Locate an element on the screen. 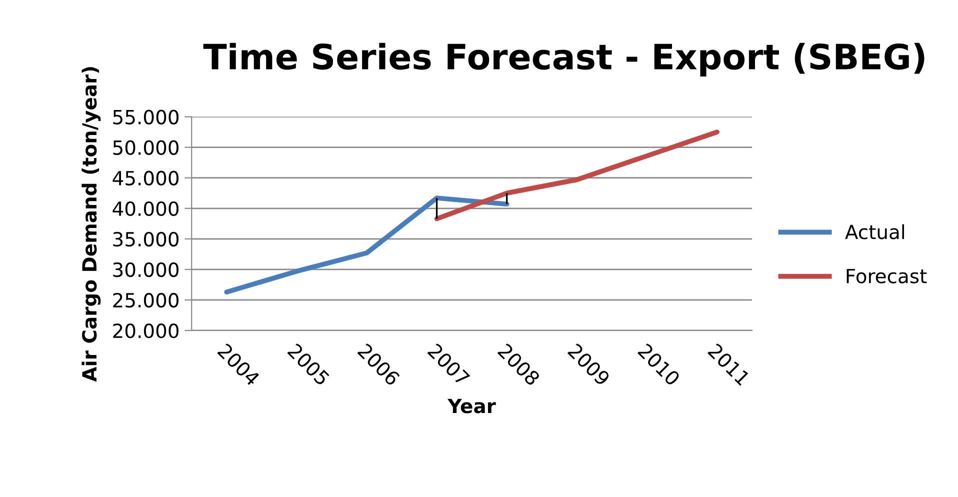 This screenshot has height=497, width=958. chart-title: Time Series Forecast - Export (SBEG) is located at coordinates (563, 59).